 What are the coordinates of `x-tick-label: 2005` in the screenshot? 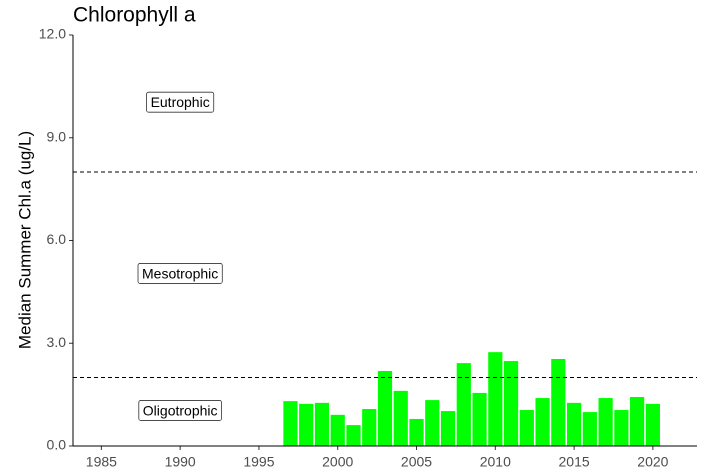 It's located at (416, 462).